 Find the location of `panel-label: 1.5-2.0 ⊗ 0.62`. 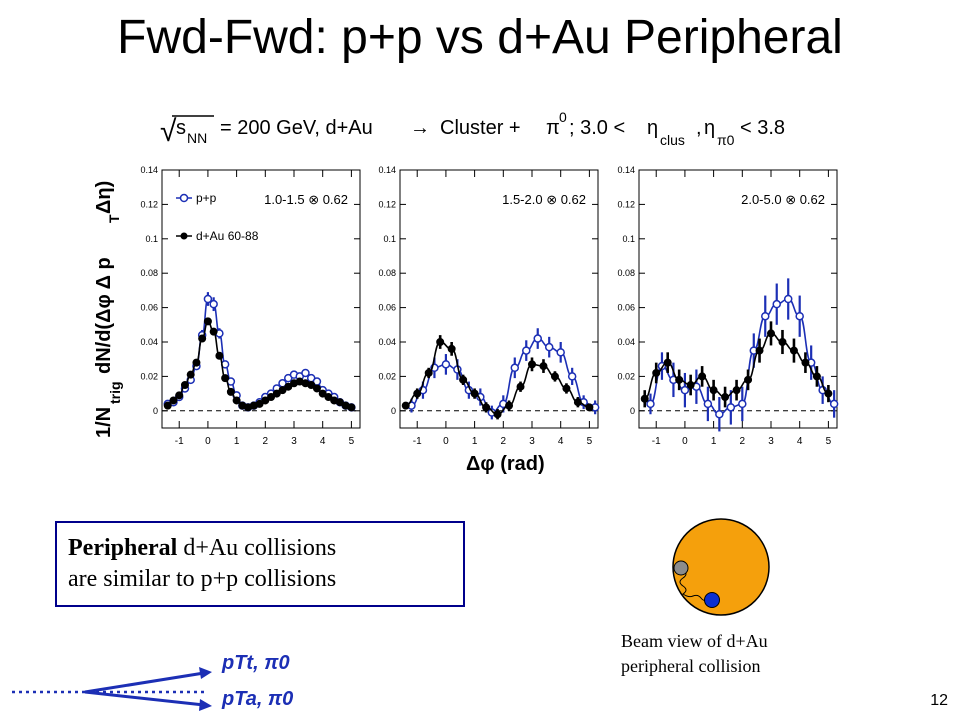

panel-label: 1.5-2.0 ⊗ 0.62 is located at coordinates (544, 199).